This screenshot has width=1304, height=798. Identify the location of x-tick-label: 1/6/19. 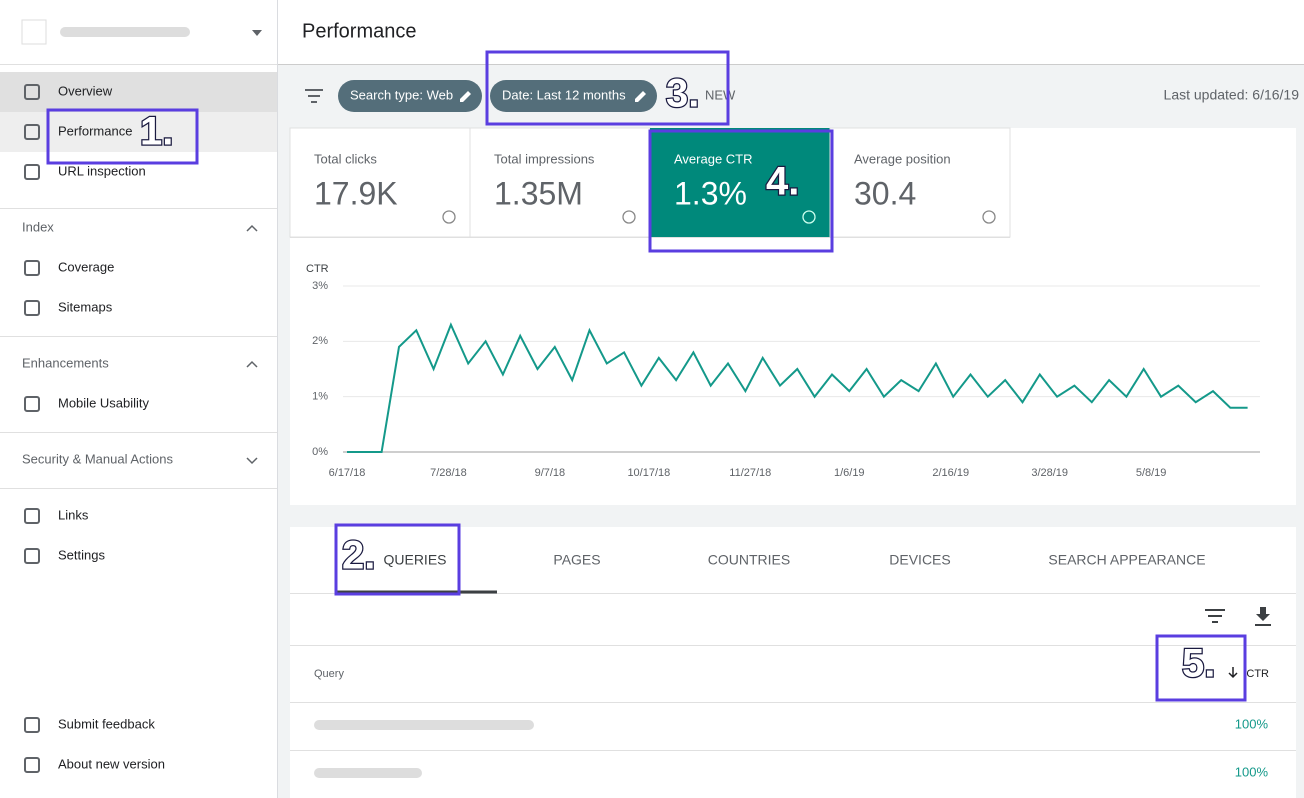
(849, 473).